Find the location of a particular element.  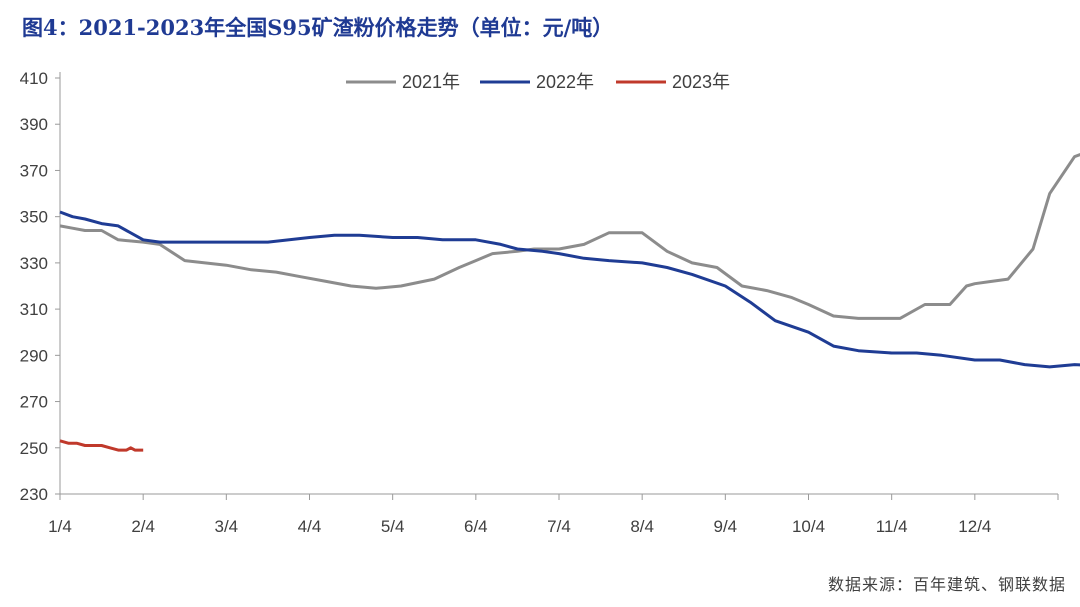

x-tick-label: 2/4 is located at coordinates (143, 526).